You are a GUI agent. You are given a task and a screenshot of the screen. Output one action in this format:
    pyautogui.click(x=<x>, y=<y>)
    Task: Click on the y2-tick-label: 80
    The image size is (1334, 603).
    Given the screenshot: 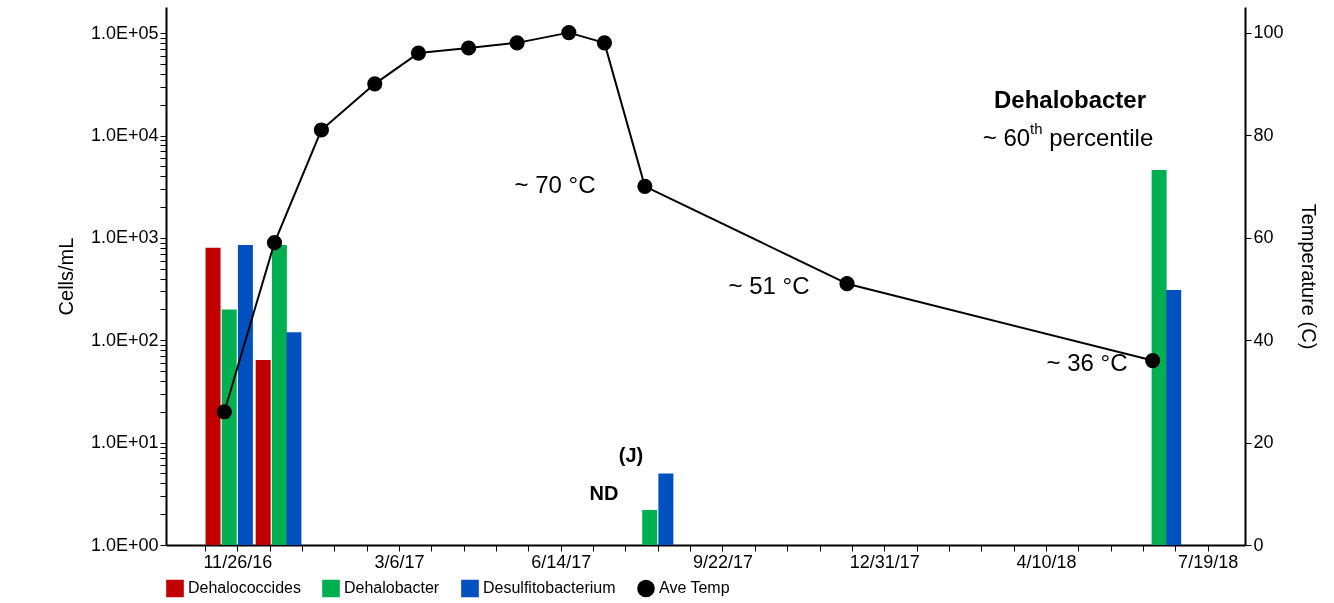 What is the action you would take?
    pyautogui.click(x=1263, y=134)
    